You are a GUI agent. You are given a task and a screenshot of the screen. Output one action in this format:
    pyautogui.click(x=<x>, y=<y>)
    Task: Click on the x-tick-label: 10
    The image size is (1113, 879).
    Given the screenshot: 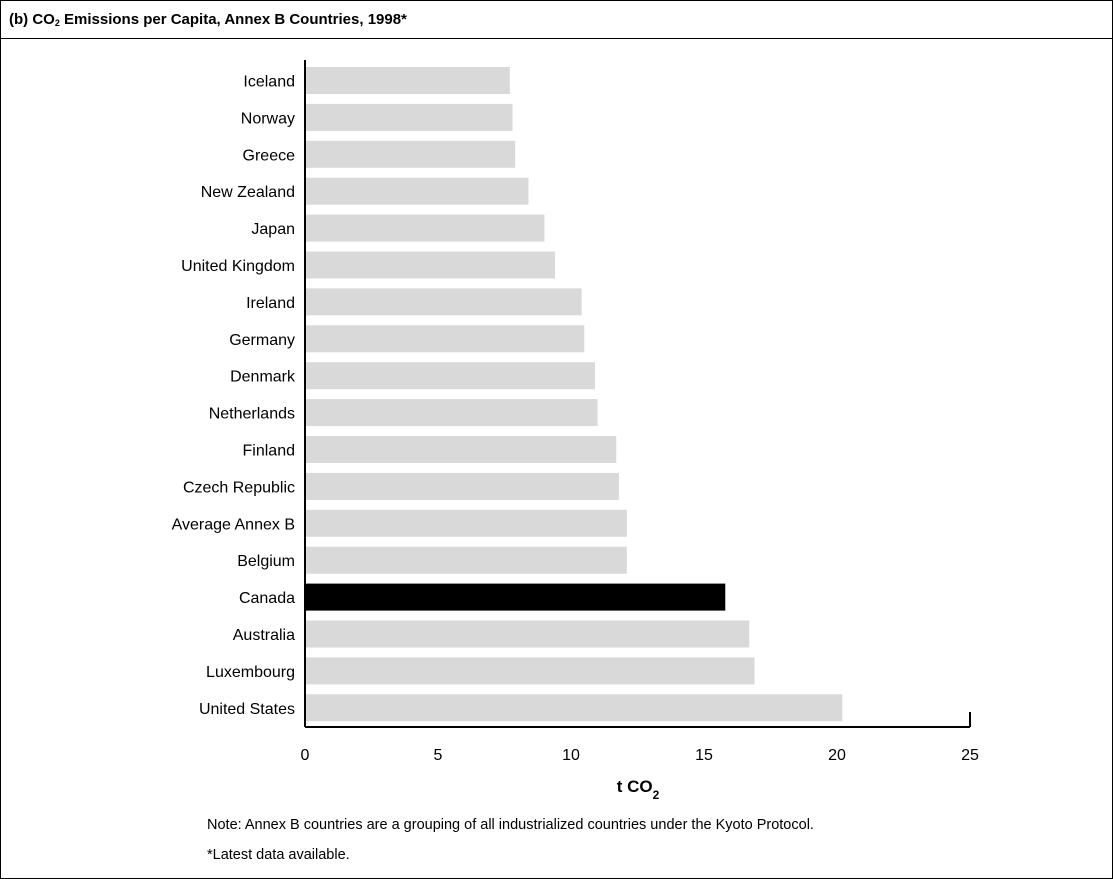 What is the action you would take?
    pyautogui.click(x=571, y=755)
    